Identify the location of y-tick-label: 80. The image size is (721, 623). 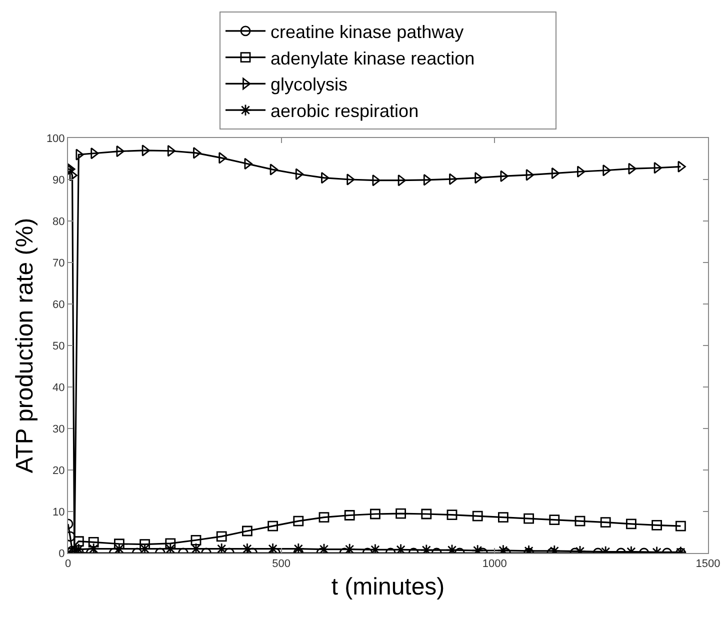
(58, 222).